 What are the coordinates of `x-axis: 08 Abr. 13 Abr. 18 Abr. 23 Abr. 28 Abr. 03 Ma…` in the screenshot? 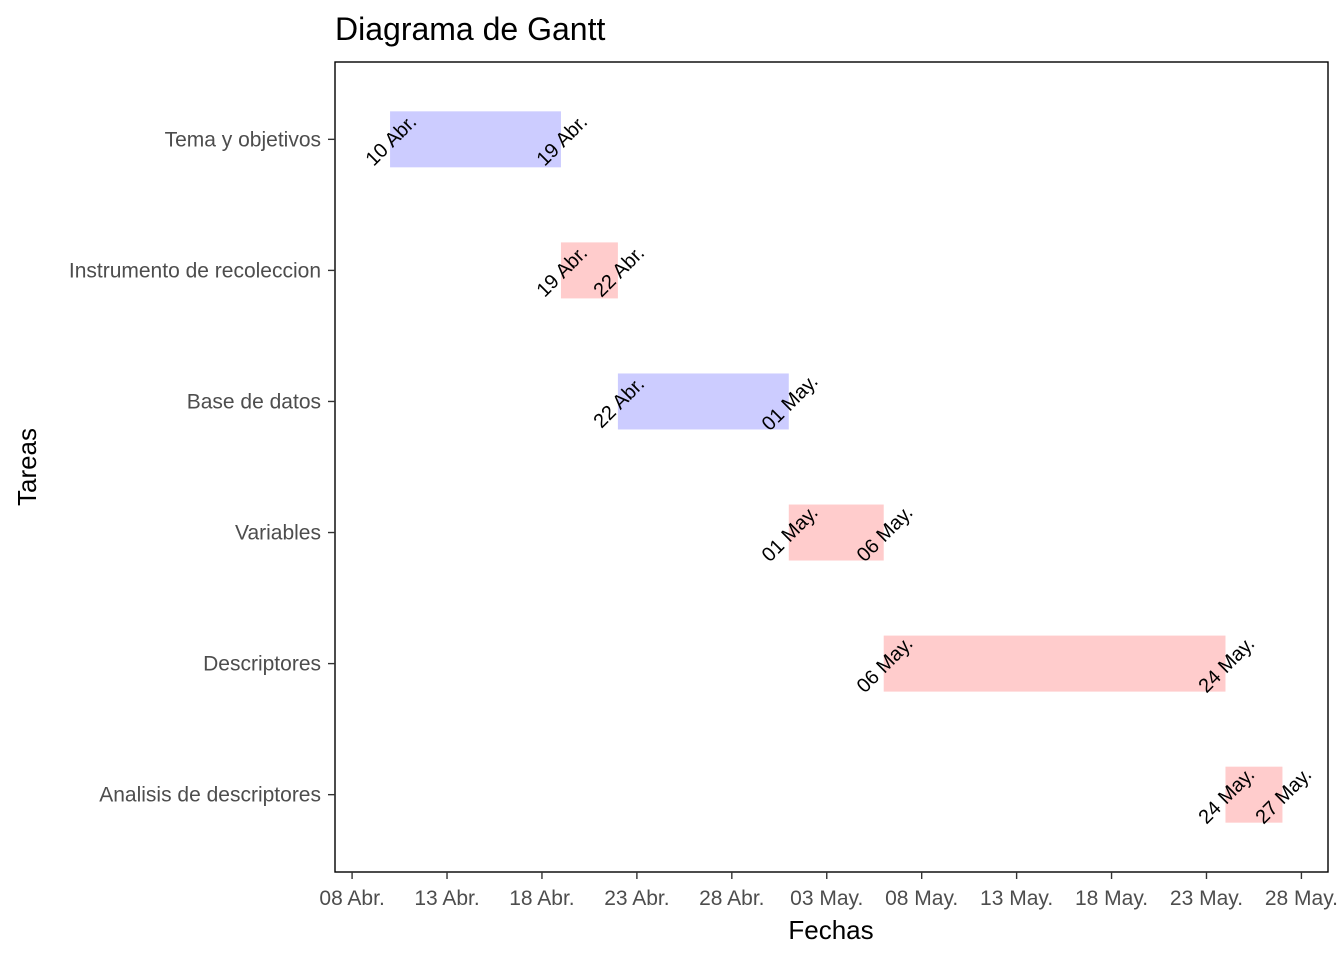 It's located at (828, 891).